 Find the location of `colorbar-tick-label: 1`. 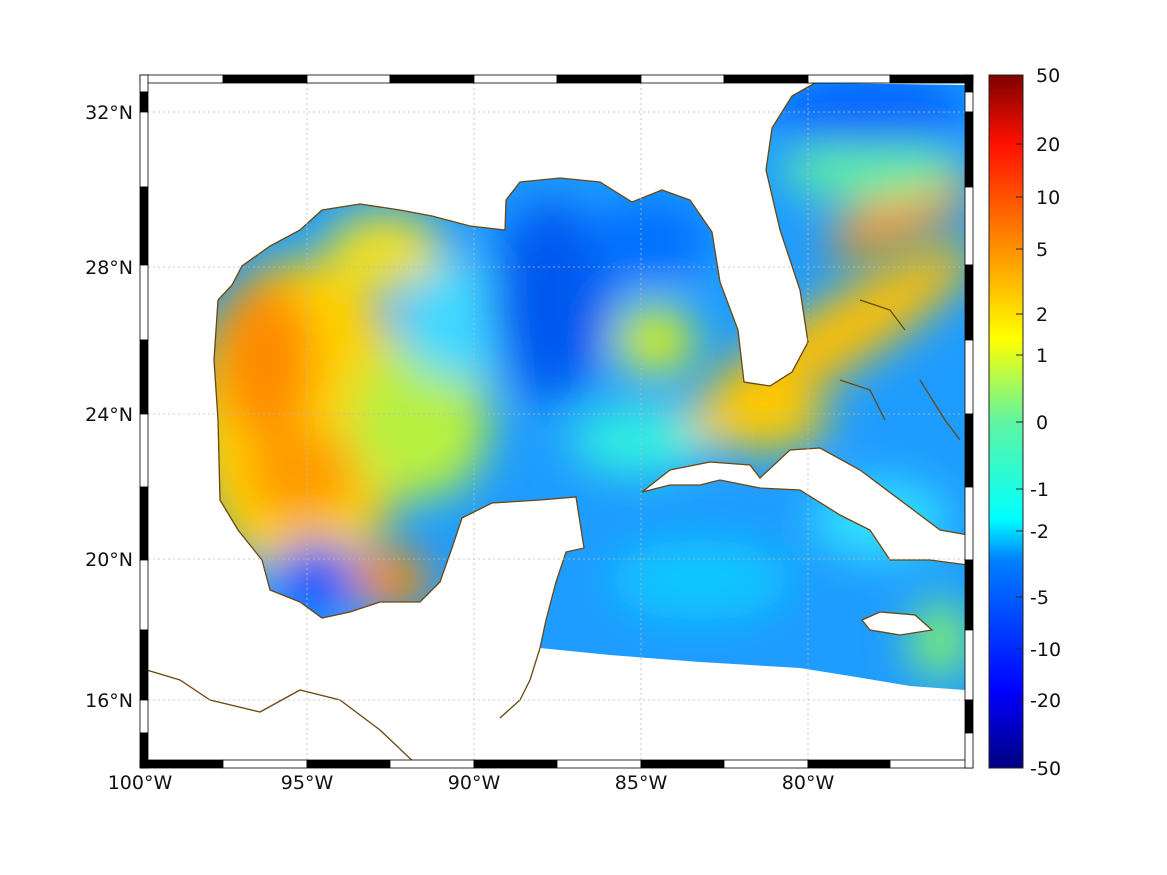

colorbar-tick-label: 1 is located at coordinates (1042, 356).